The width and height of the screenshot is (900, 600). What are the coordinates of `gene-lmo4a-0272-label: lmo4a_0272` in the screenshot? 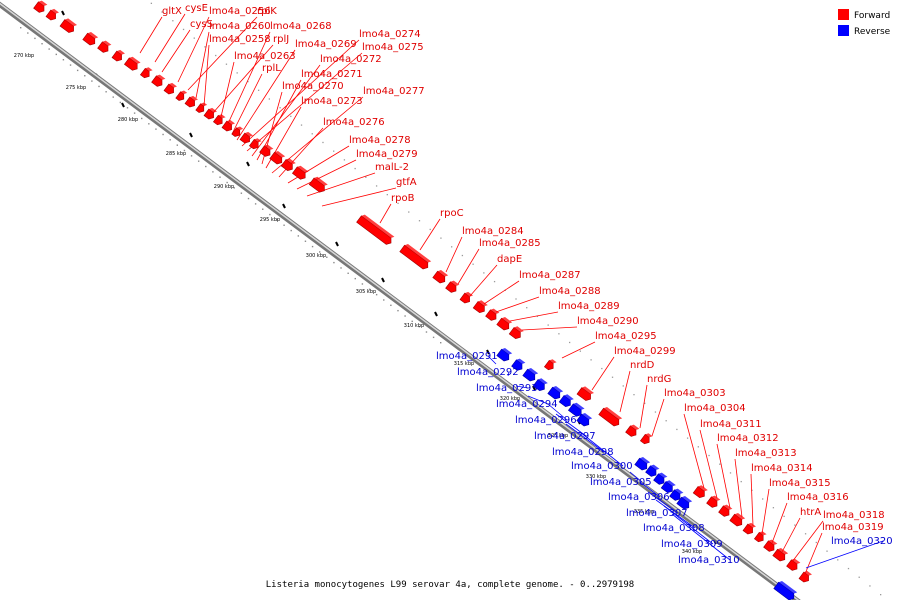 It's located at (351, 59).